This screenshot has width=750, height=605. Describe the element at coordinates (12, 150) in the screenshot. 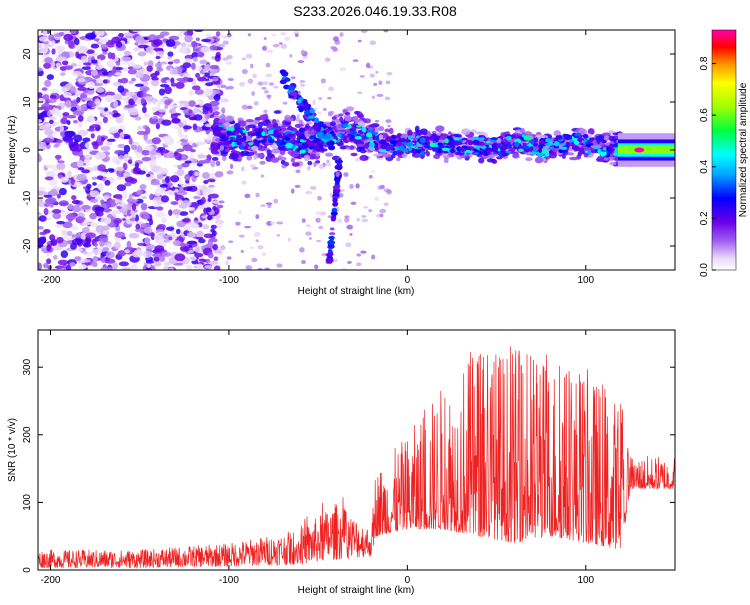

I see `spectrogram-ylabel: Frequency (Hz)` at that location.